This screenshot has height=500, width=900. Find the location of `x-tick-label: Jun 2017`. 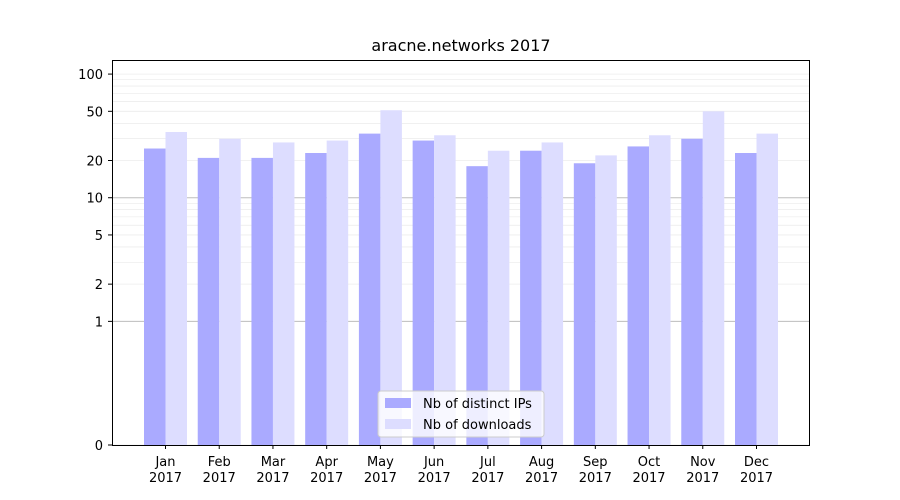

x-tick-label: Jun 2017 is located at coordinates (434, 470).